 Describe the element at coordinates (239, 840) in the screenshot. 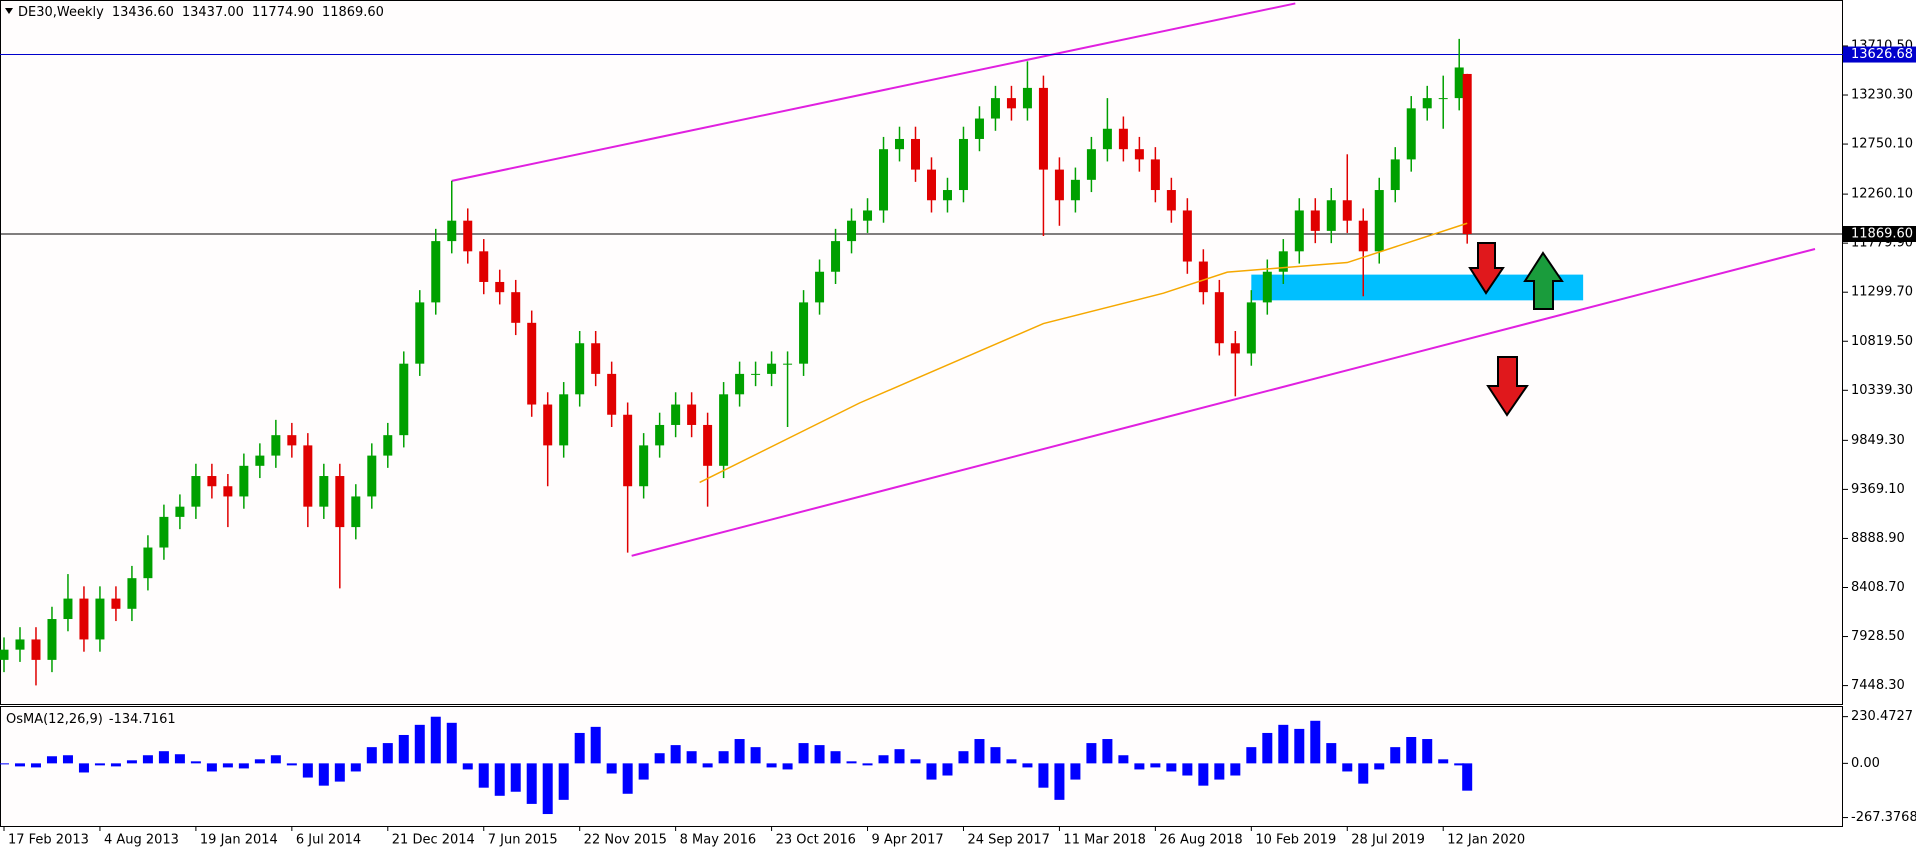

I see `x-tick-label: 19 Jan 2014` at that location.